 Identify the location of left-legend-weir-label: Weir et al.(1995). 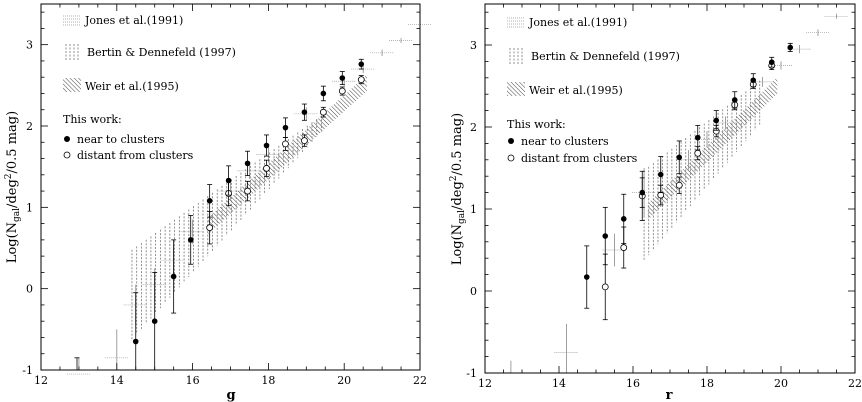
(132, 86).